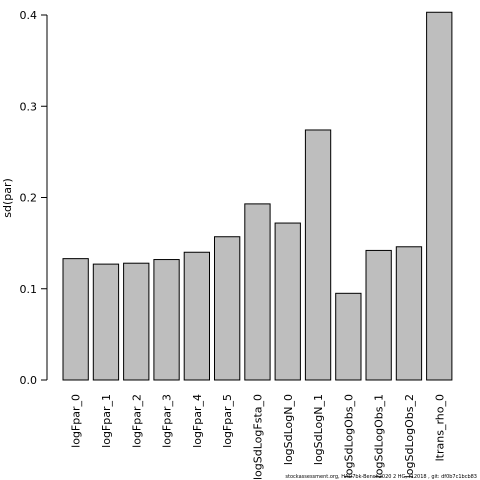 The width and height of the screenshot is (480, 480). What do you see at coordinates (288, 429) in the screenshot?
I see `x-tick-label: logSdLogN_0` at bounding box center [288, 429].